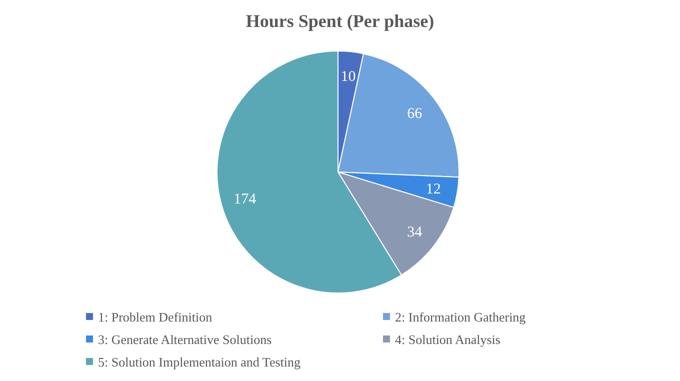 Image resolution: width=680 pixels, height=381 pixels. I want to click on data-label: 66, so click(415, 114).